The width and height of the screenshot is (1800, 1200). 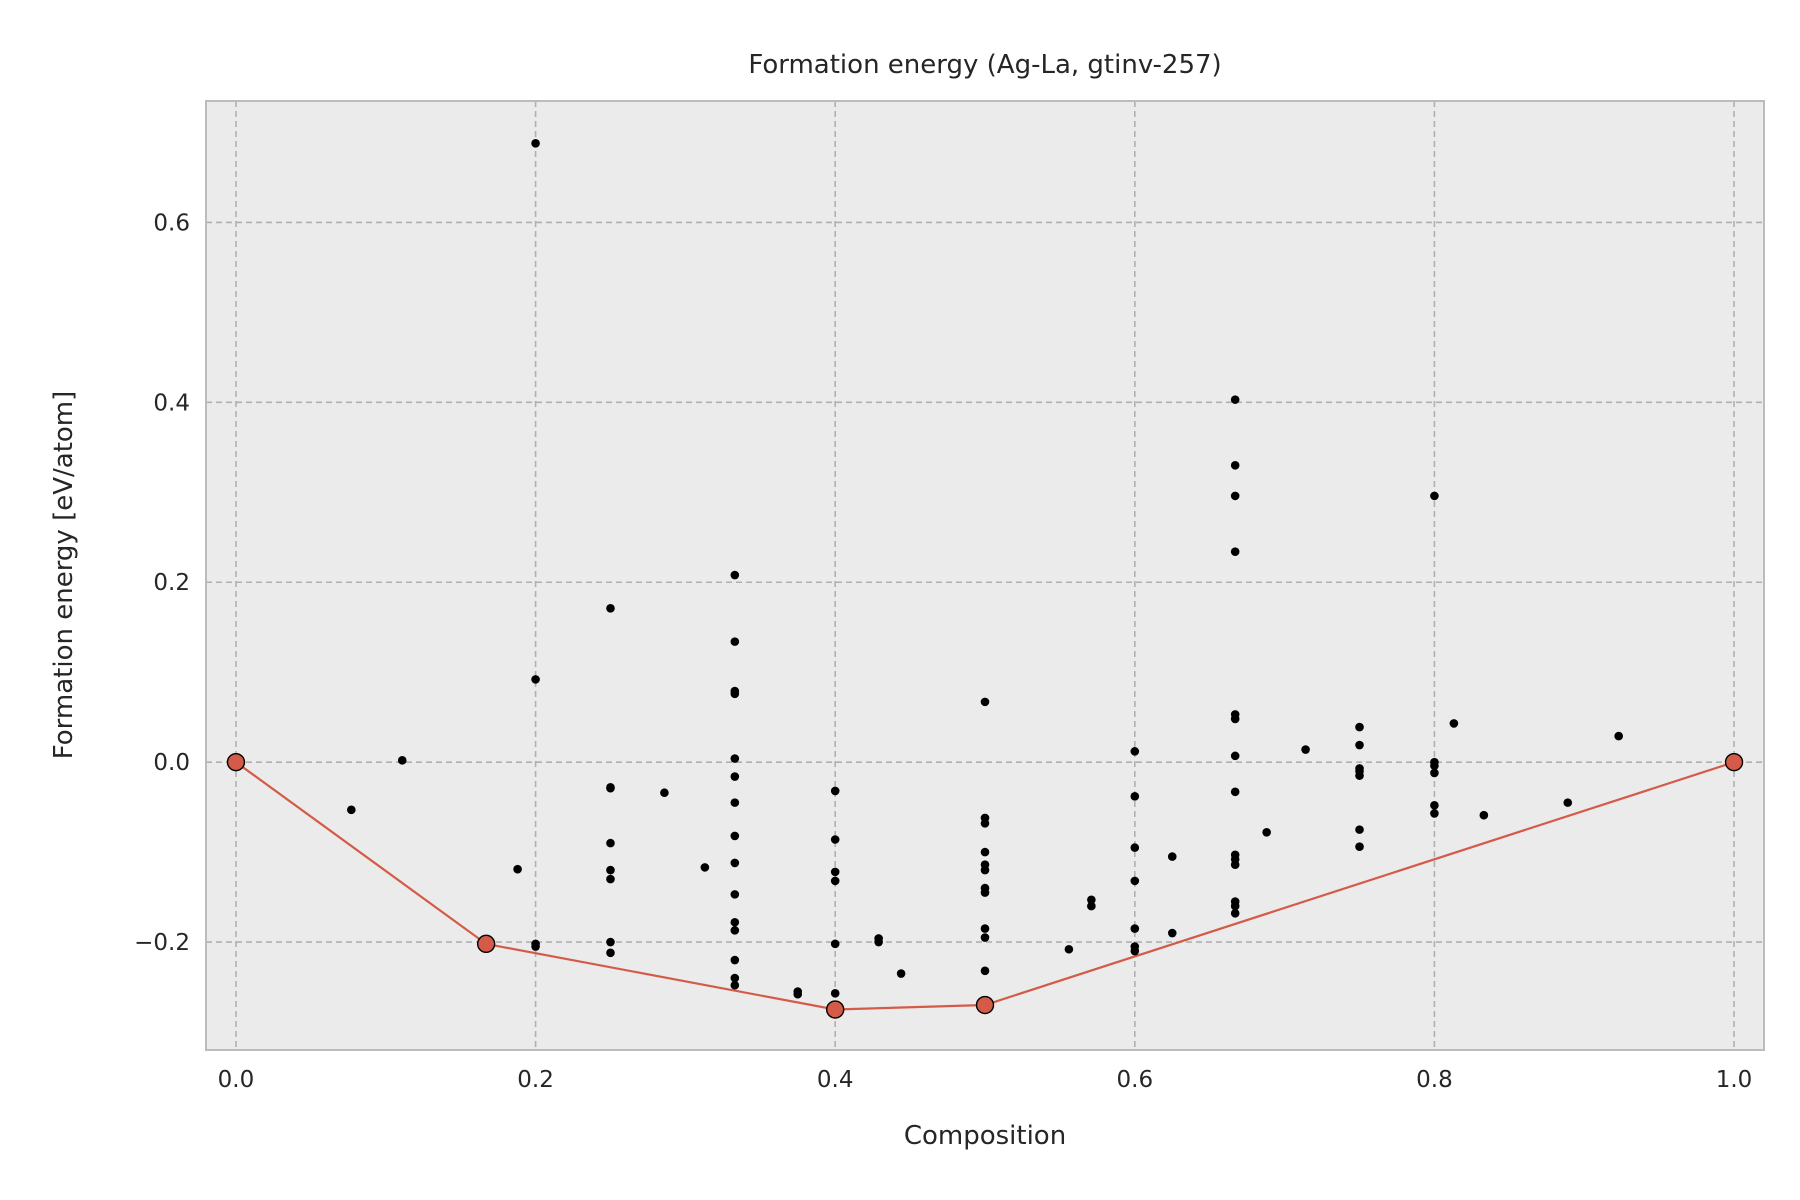 I want to click on chart-title: Formation energy (Ag-La, gtinv-257), so click(x=984, y=65).